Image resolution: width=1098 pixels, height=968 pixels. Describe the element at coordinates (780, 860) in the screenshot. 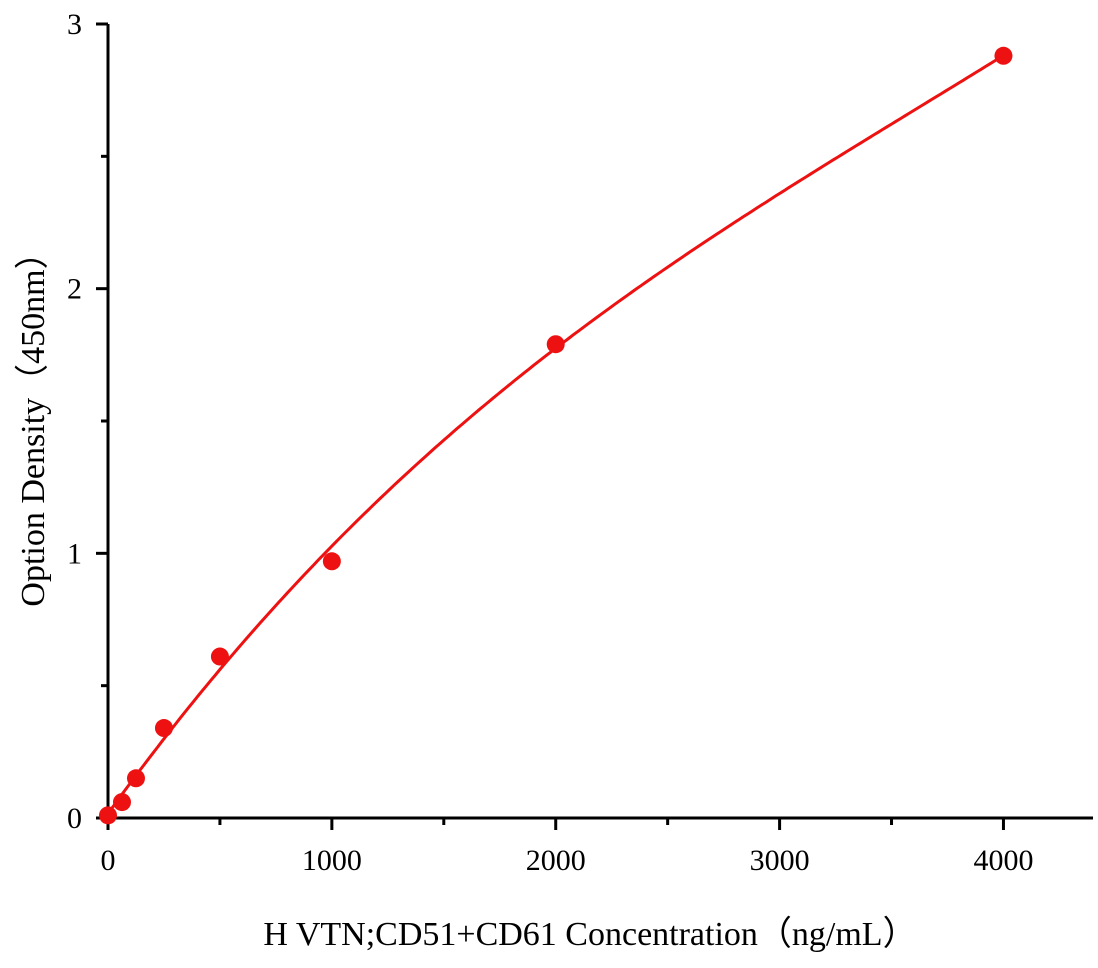

I see `x-tick-label: 3000` at that location.